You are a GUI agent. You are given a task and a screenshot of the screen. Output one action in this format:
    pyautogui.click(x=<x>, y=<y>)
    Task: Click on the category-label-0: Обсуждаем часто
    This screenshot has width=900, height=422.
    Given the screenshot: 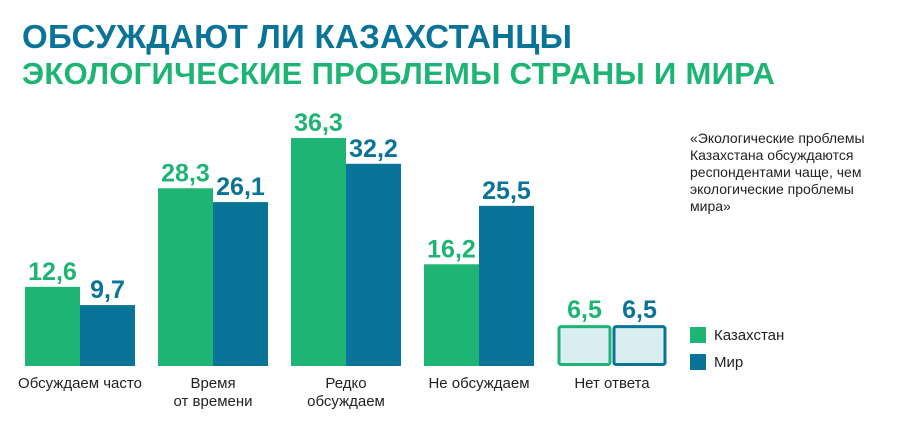 What is the action you would take?
    pyautogui.click(x=80, y=383)
    